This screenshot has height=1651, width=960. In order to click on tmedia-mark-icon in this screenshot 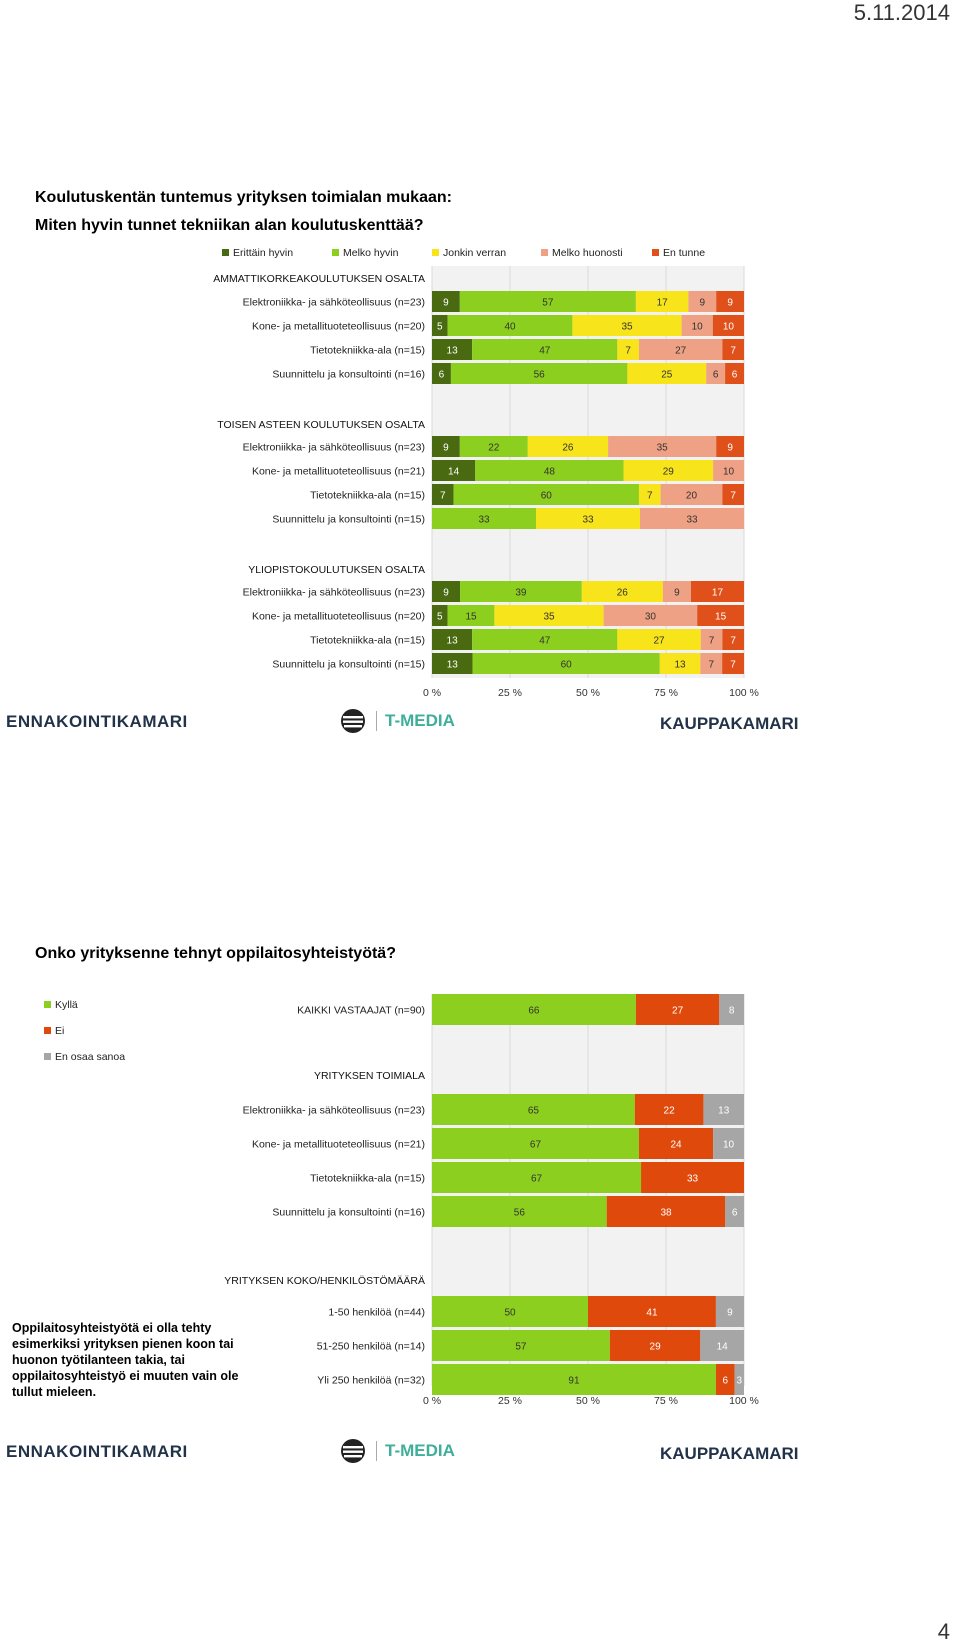, I will do `click(353, 1451)`.